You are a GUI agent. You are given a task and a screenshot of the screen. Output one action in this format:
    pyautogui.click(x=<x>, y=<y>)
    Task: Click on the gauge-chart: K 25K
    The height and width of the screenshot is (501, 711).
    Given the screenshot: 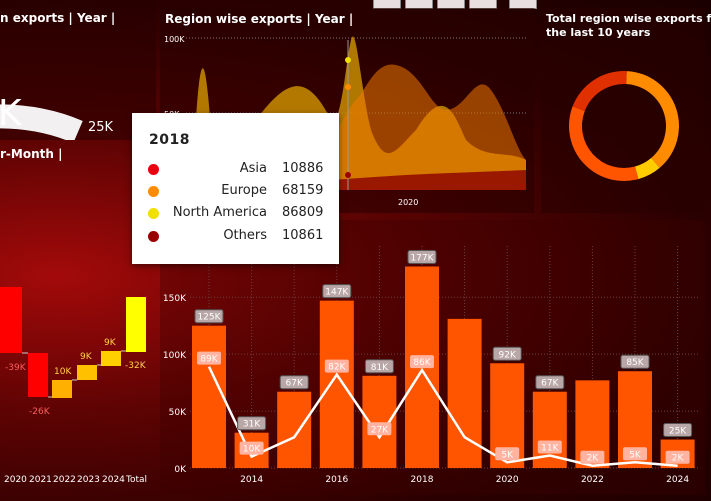 What is the action you would take?
    pyautogui.click(x=57, y=116)
    